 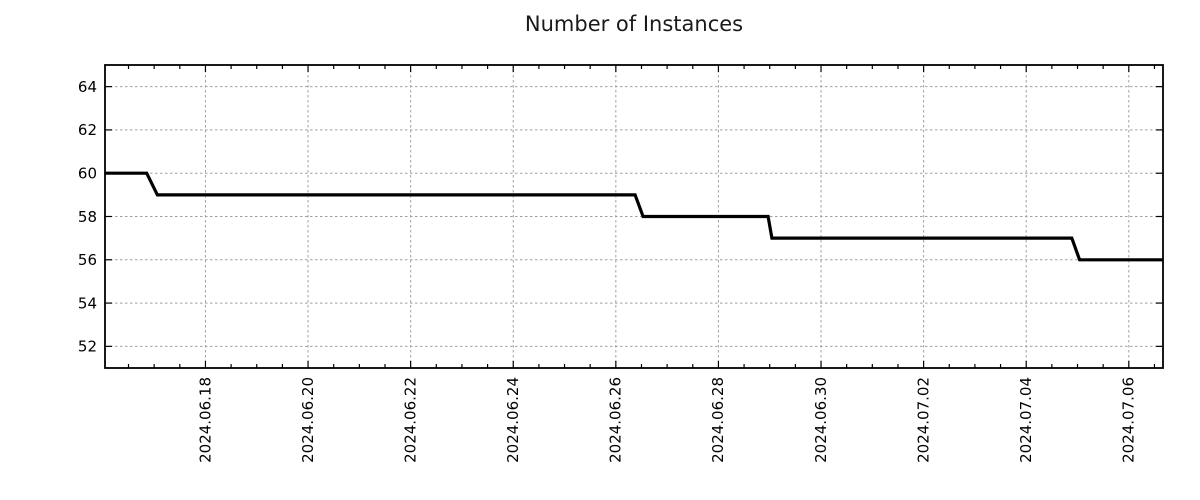 What do you see at coordinates (87, 130) in the screenshot?
I see `y-tick-label: 62` at bounding box center [87, 130].